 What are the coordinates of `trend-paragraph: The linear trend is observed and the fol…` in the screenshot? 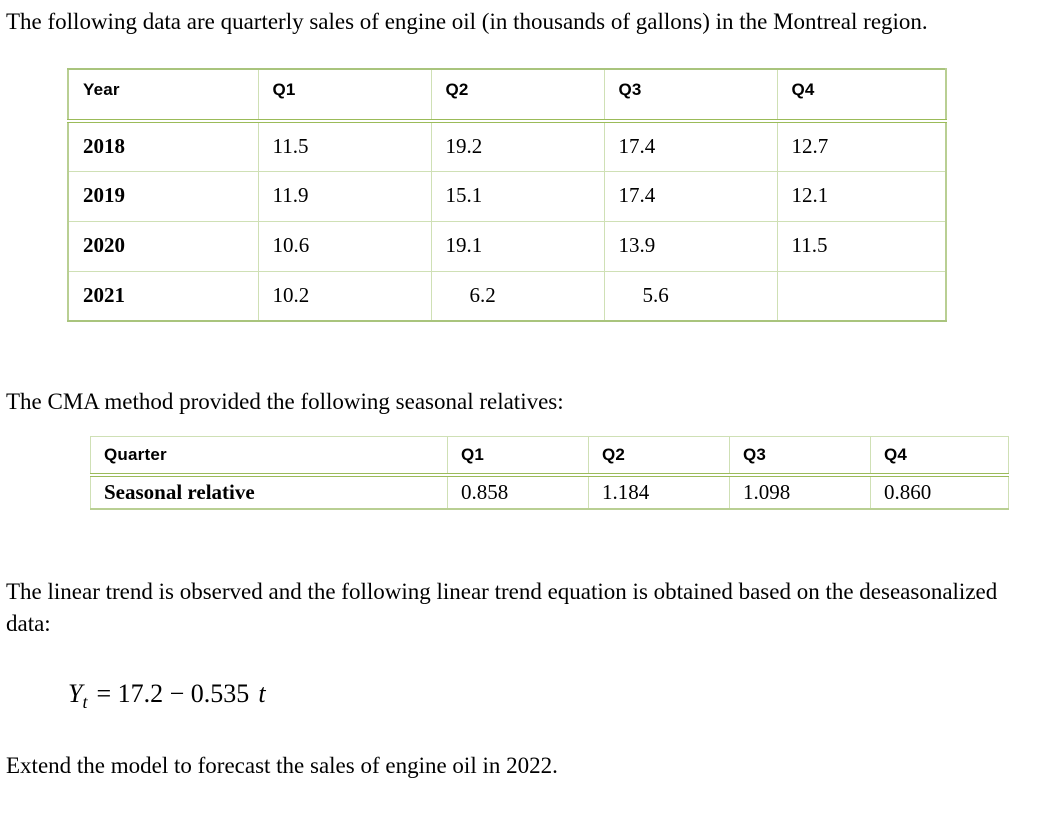 It's located at (502, 607).